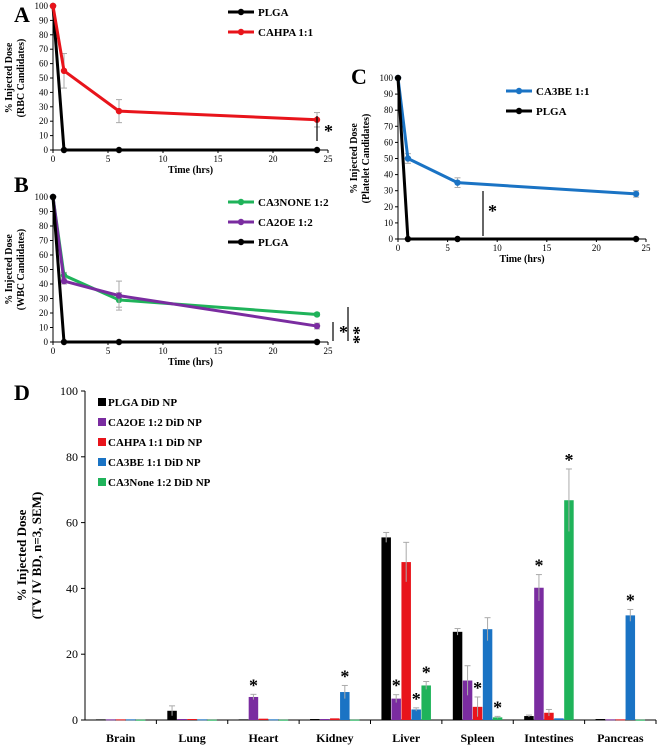  What do you see at coordinates (155, 443) in the screenshot?
I see `panel-D-legend-label: CAHPA 1:1 DiD NP` at bounding box center [155, 443].